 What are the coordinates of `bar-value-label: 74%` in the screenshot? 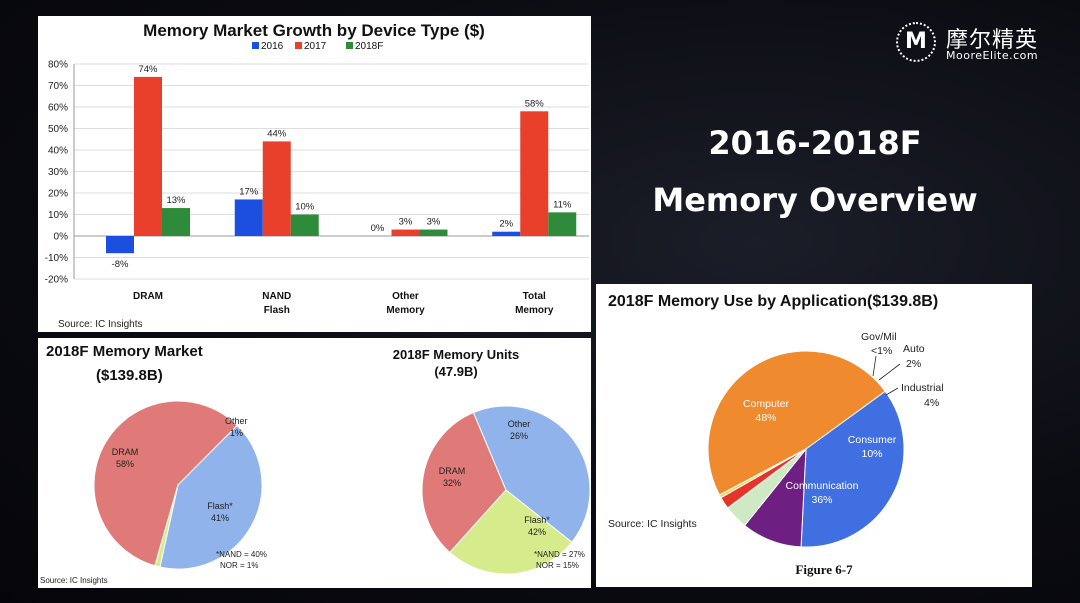 It's located at (148, 69).